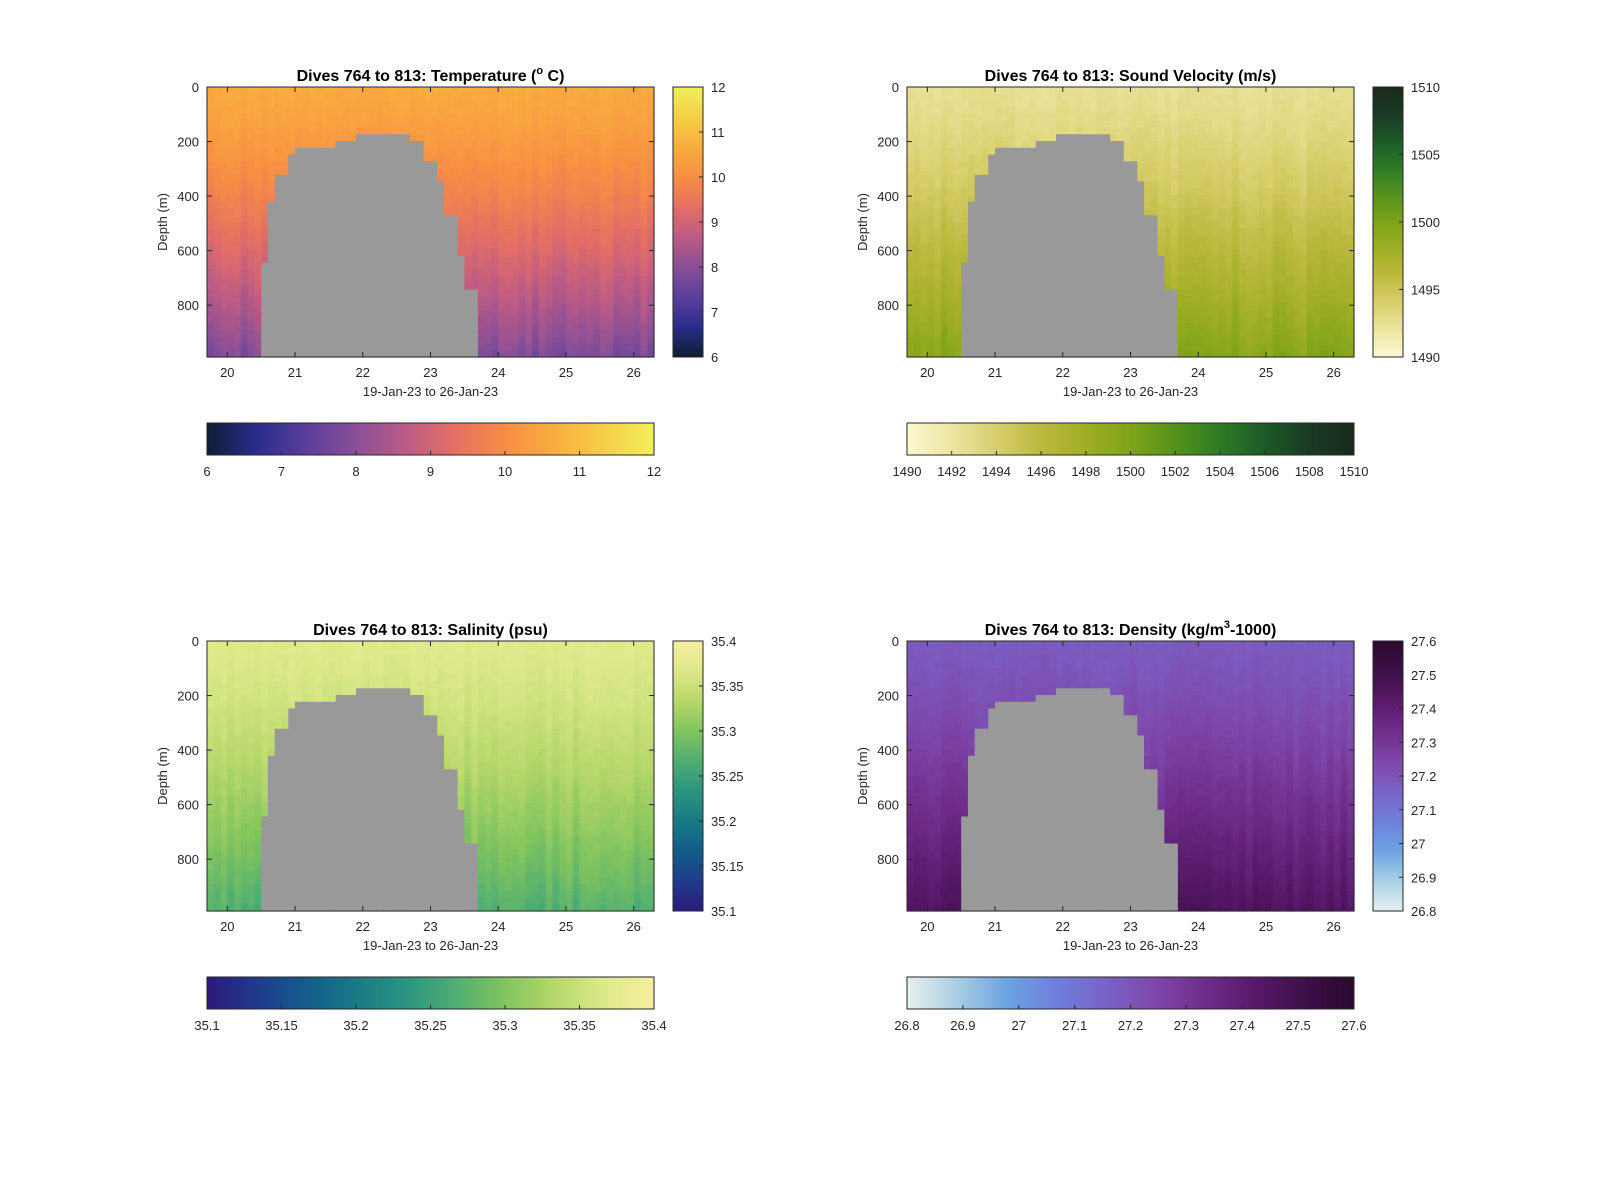 The image size is (1600, 1179). What do you see at coordinates (195, 87) in the screenshot?
I see `y-tick-label: 0` at bounding box center [195, 87].